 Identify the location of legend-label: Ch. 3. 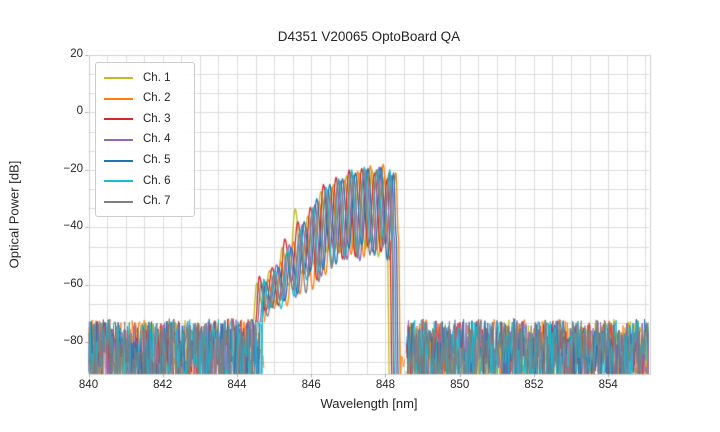
(157, 118).